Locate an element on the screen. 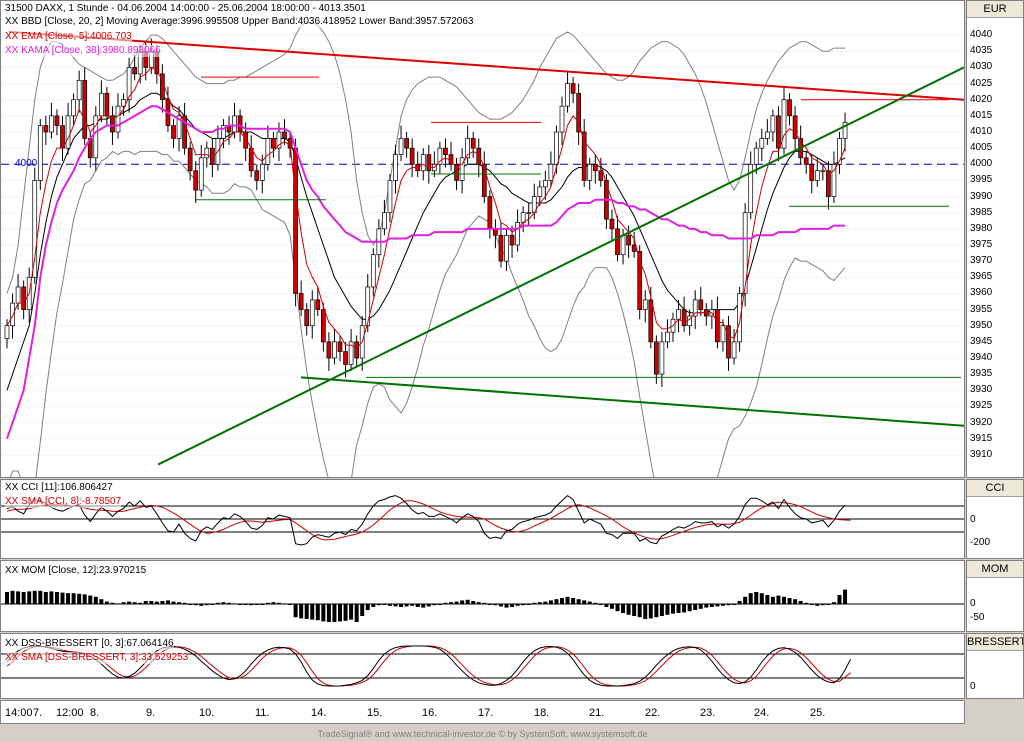 Image resolution: width=1024 pixels, height=742 pixels. price-tick-label: 3975 is located at coordinates (981, 244).